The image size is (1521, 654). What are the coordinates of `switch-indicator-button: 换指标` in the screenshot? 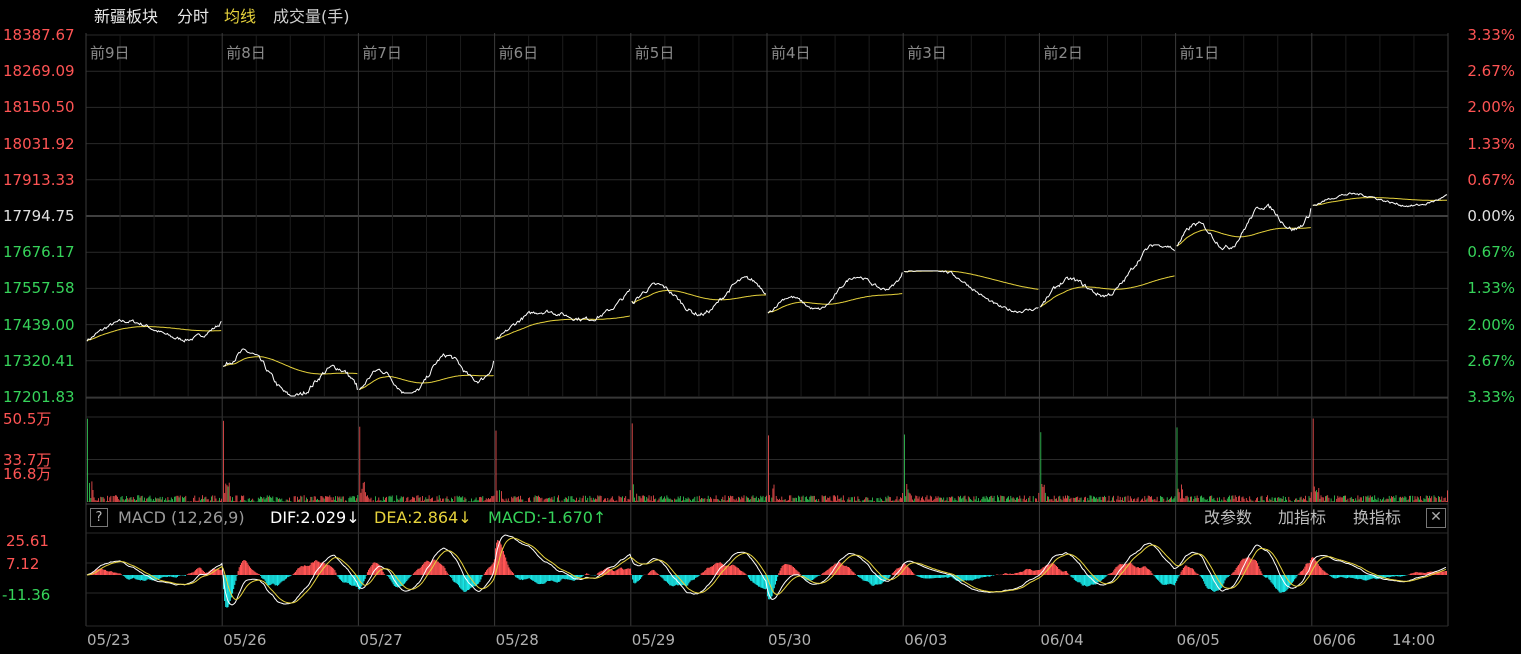 It's located at (1377, 517).